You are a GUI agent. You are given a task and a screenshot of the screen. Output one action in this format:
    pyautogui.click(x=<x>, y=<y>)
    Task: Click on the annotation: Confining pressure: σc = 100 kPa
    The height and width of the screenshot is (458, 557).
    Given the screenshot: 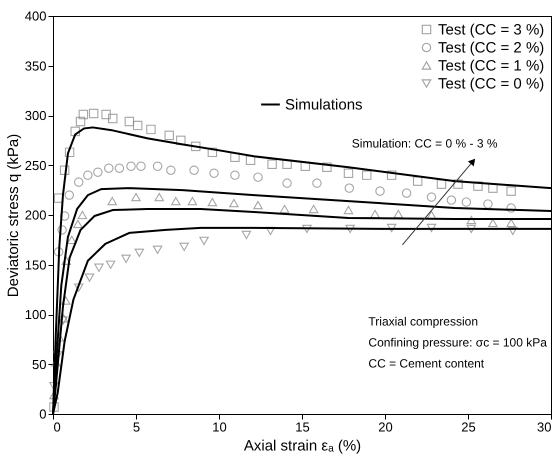 What is the action you would take?
    pyautogui.click(x=458, y=342)
    